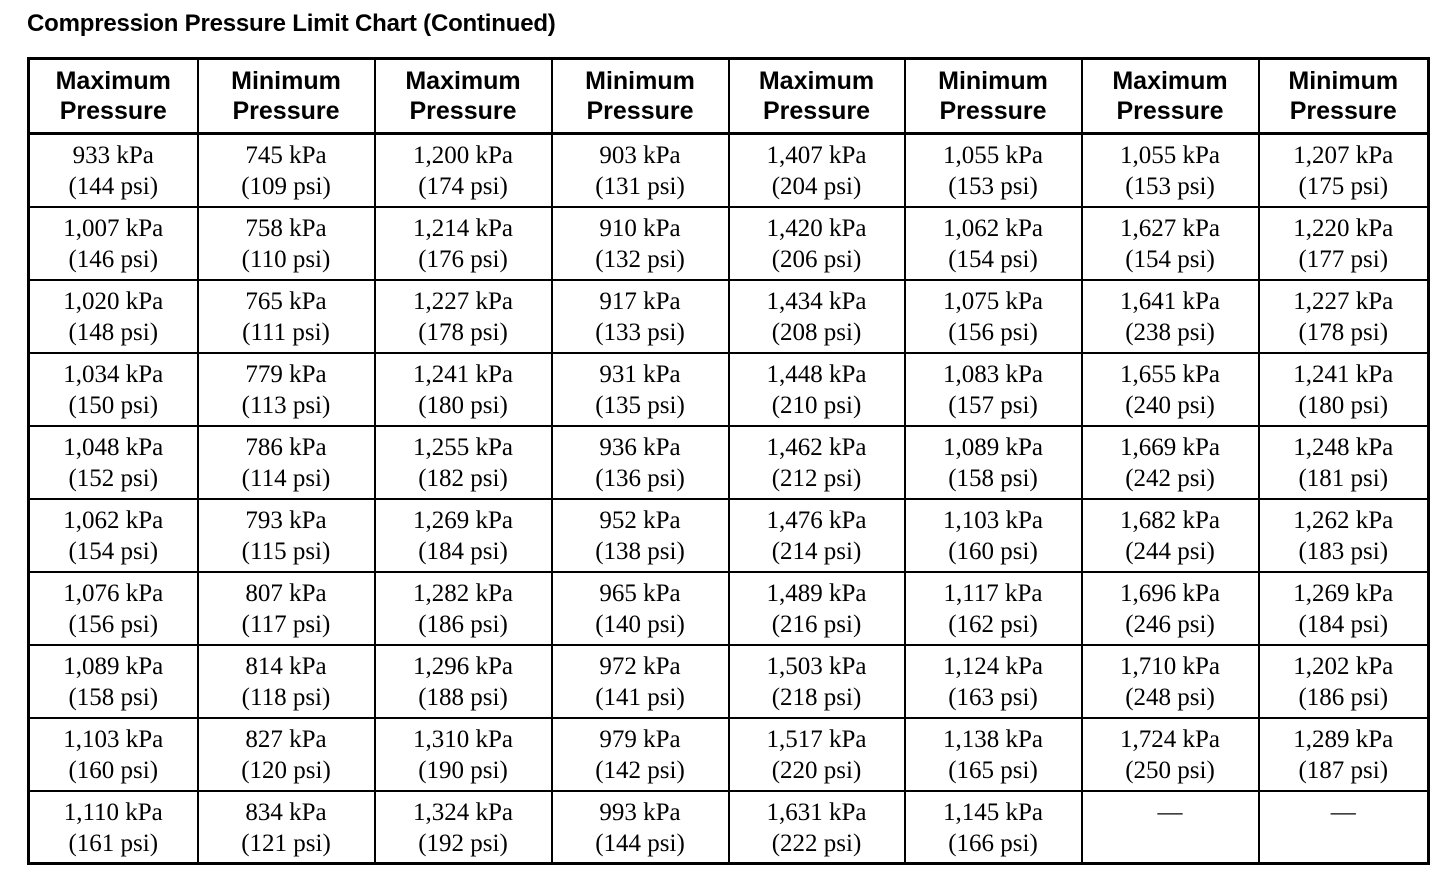 The height and width of the screenshot is (894, 1456). Describe the element at coordinates (640, 681) in the screenshot. I see `table-cell: 972 kPa (141 psi)` at that location.